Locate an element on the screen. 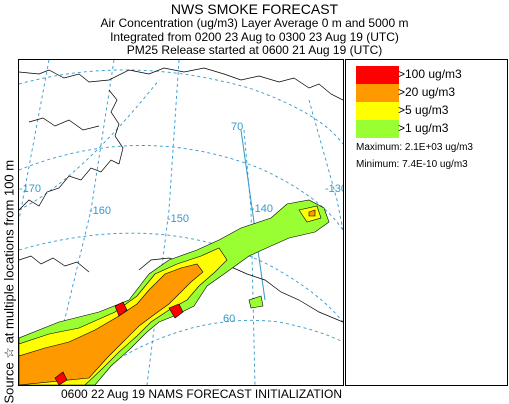  maximum-value: Maximum: 2.1E+03 ug/m3 is located at coordinates (414, 147).